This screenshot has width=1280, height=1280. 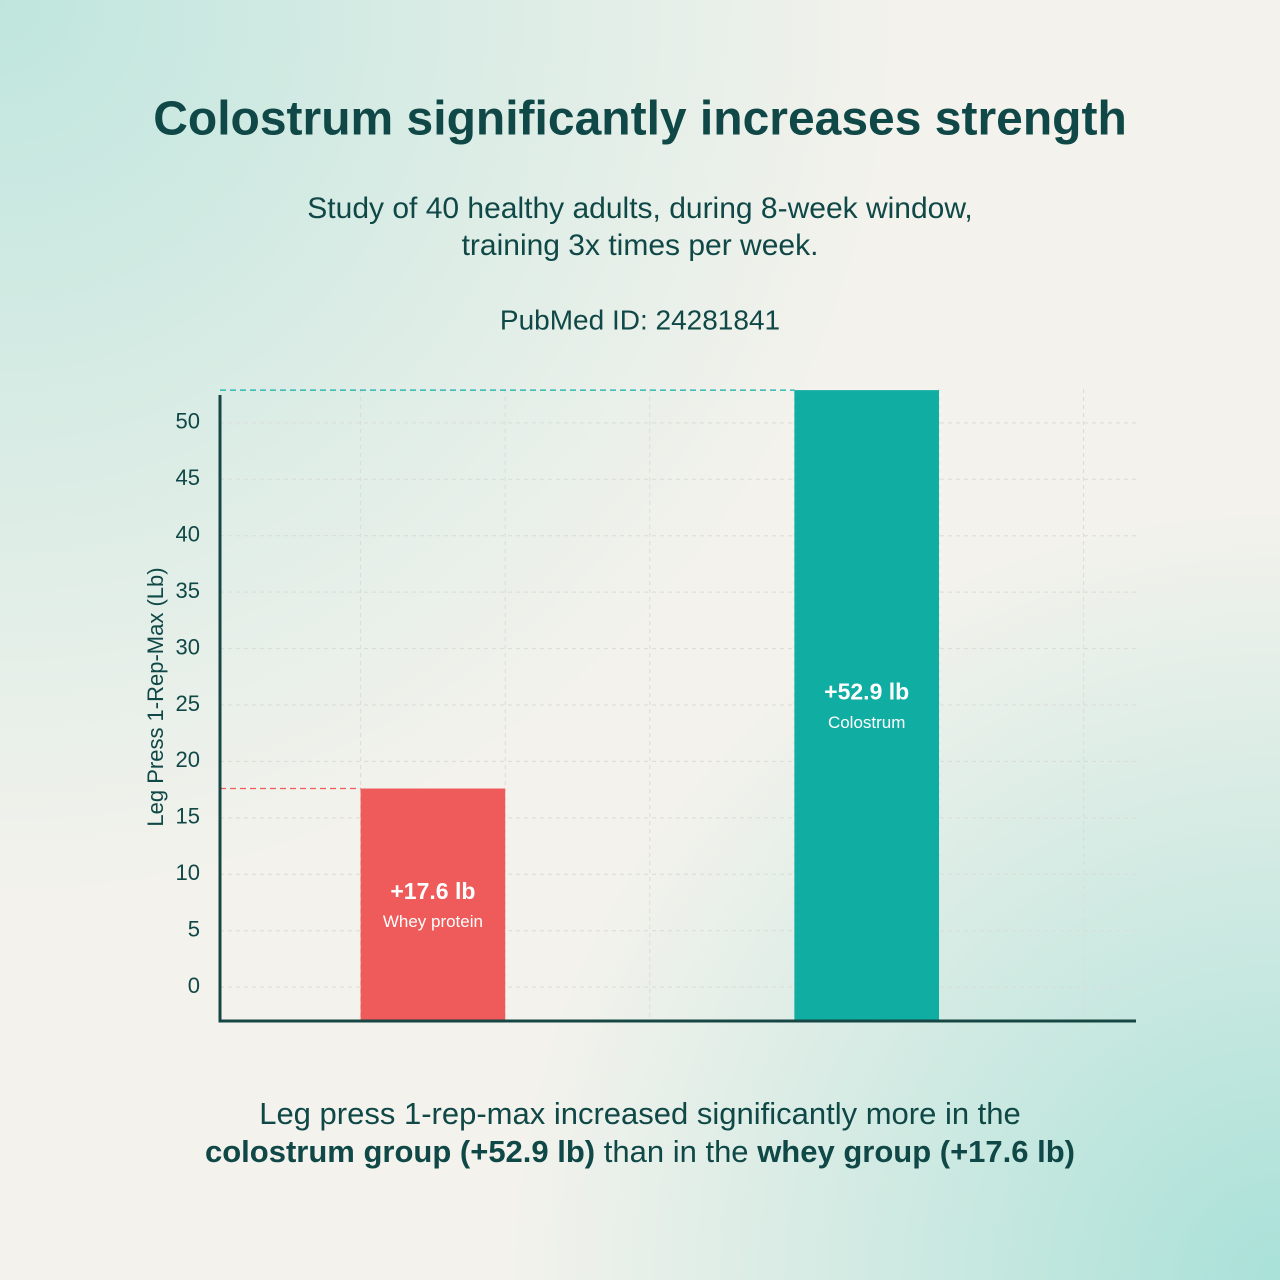 What do you see at coordinates (188, 703) in the screenshot?
I see `y-tick-label: 25` at bounding box center [188, 703].